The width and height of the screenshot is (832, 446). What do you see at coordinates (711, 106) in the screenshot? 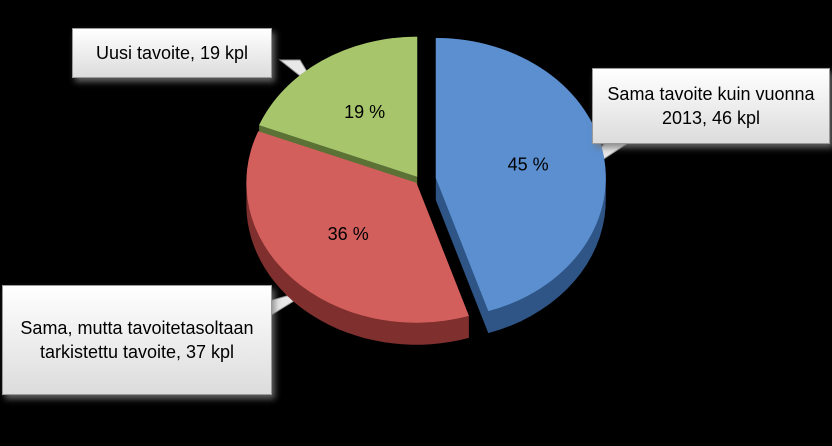
I see `callout-label: Sama tavoite kuin vuonna 2013, 46 kpl` at bounding box center [711, 106].